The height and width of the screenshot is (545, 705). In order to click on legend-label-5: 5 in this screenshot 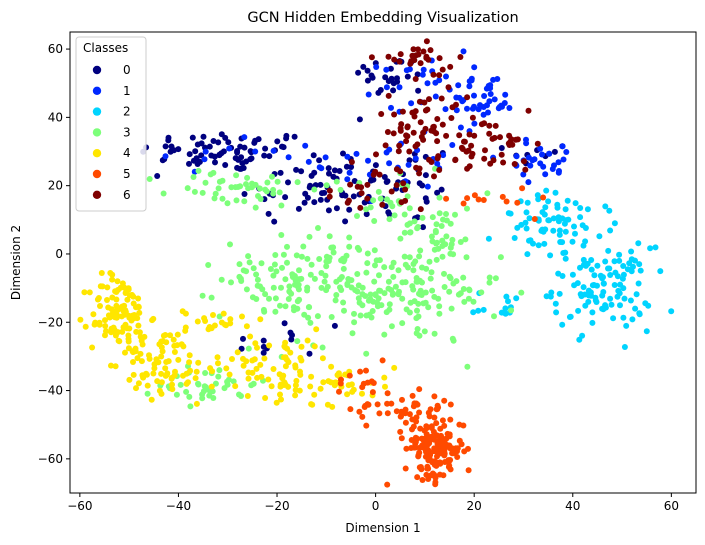, I will do `click(127, 174)`.